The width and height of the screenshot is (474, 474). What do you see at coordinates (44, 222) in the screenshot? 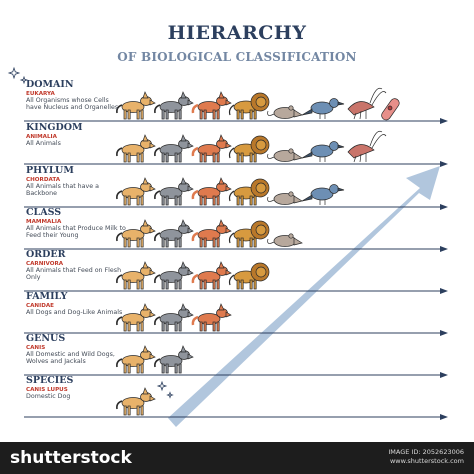
I see `taxon-name: MAMMALIA` at bounding box center [44, 222].